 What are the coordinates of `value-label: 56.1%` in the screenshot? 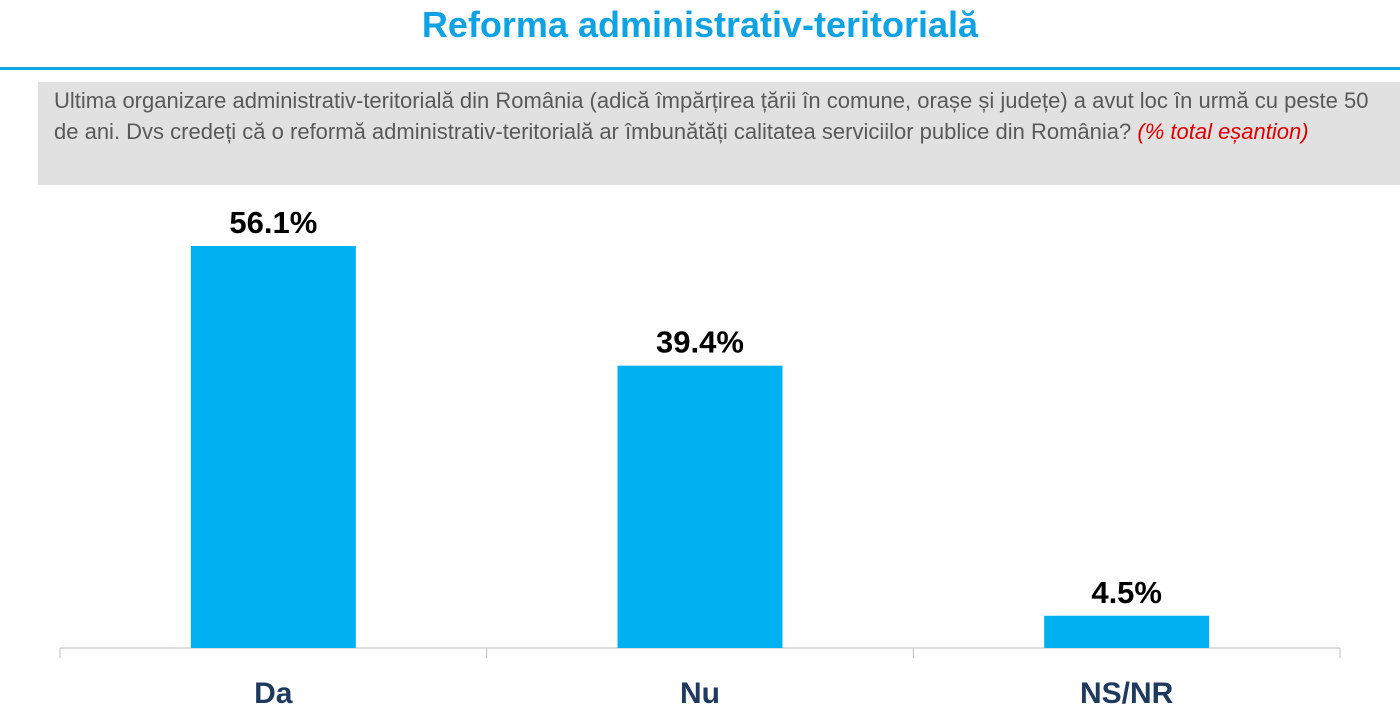 It's located at (273, 222).